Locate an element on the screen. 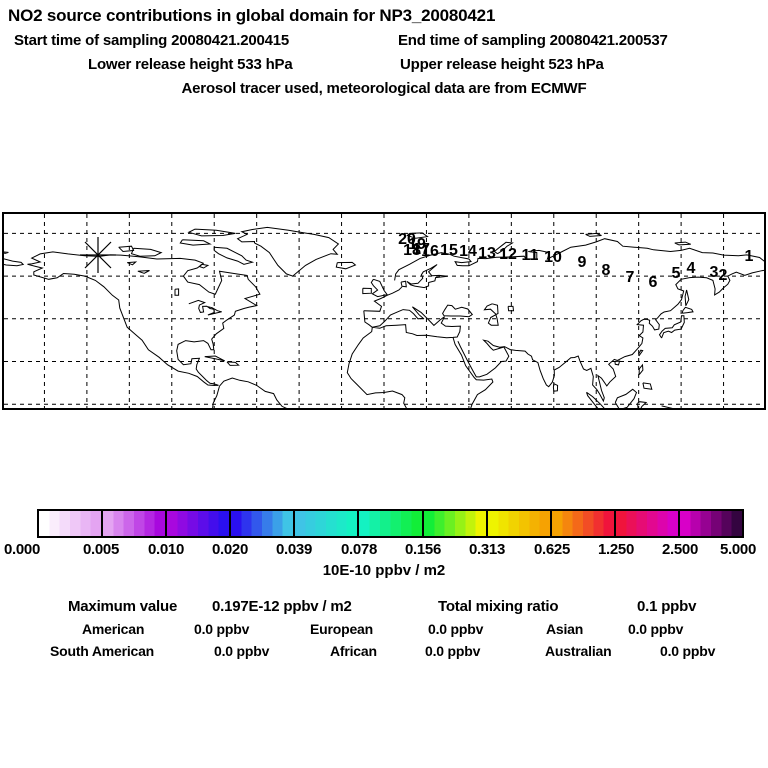  trajectory-day-label: 14 is located at coordinates (468, 251).